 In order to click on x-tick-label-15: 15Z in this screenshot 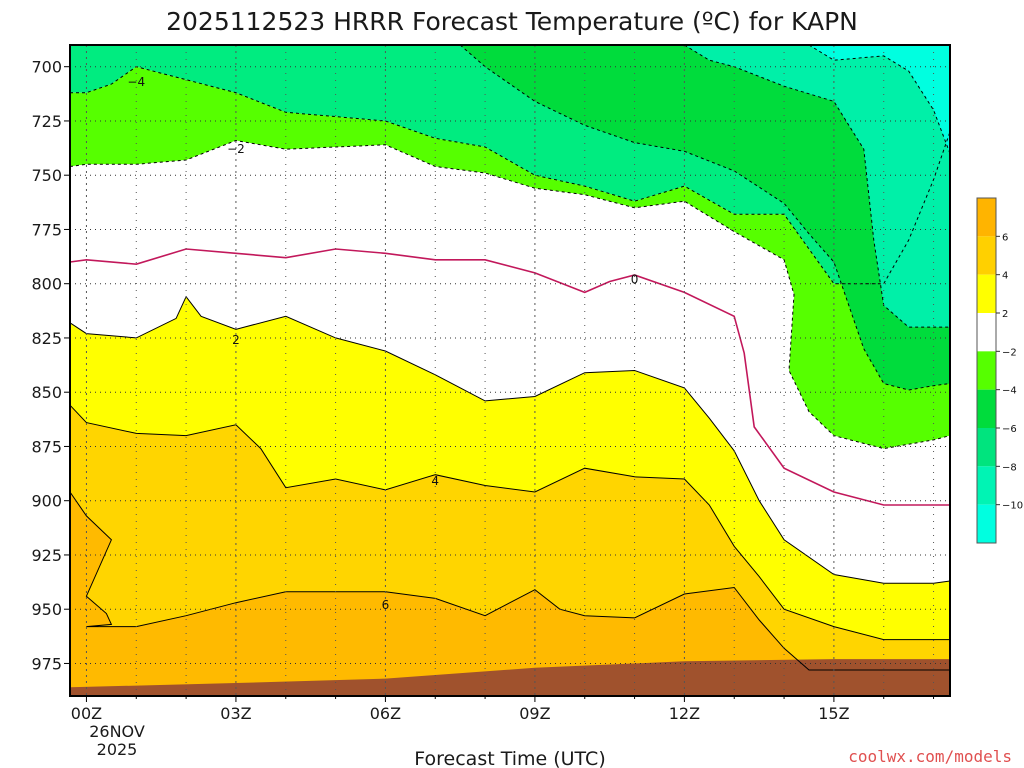, I will do `click(833, 713)`.